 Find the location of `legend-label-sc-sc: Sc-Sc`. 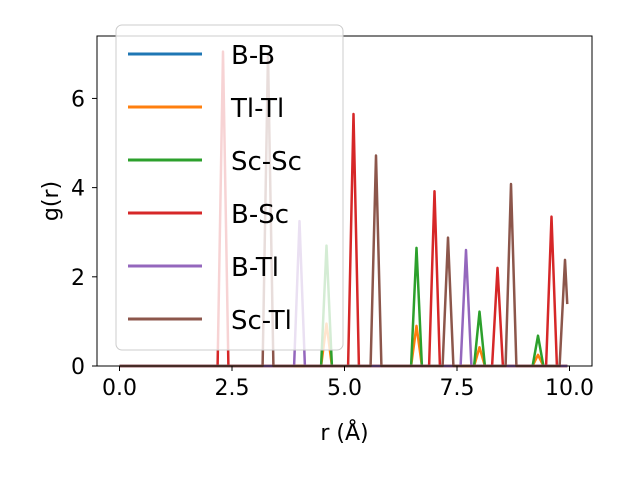

legend-label-sc-sc: Sc-Sc is located at coordinates (266, 162).